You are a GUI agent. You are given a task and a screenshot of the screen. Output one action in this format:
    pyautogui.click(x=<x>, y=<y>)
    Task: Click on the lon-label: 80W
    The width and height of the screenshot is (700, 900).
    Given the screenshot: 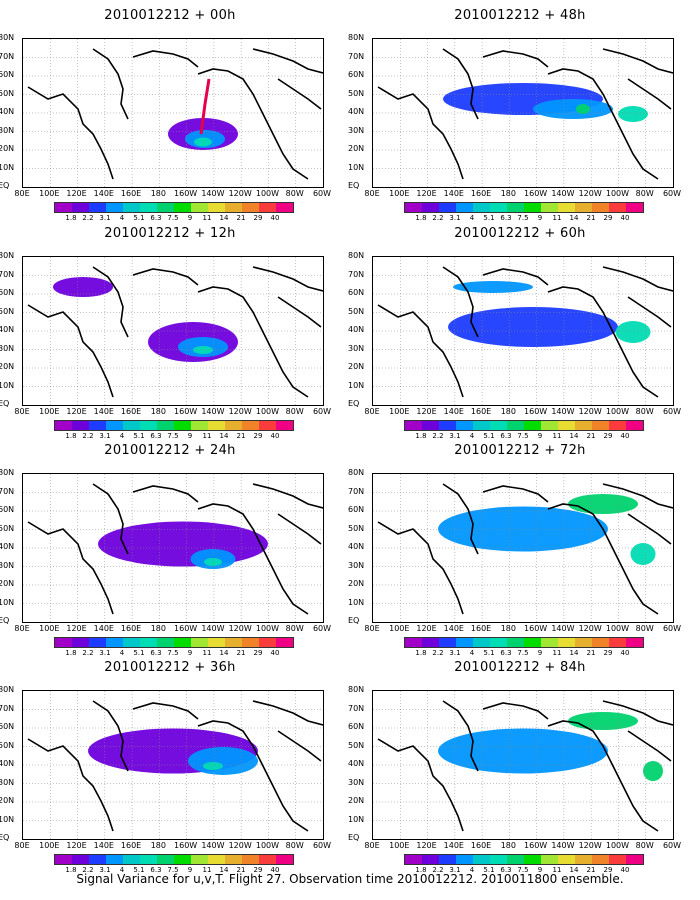 What is the action you would take?
    pyautogui.click(x=644, y=411)
    